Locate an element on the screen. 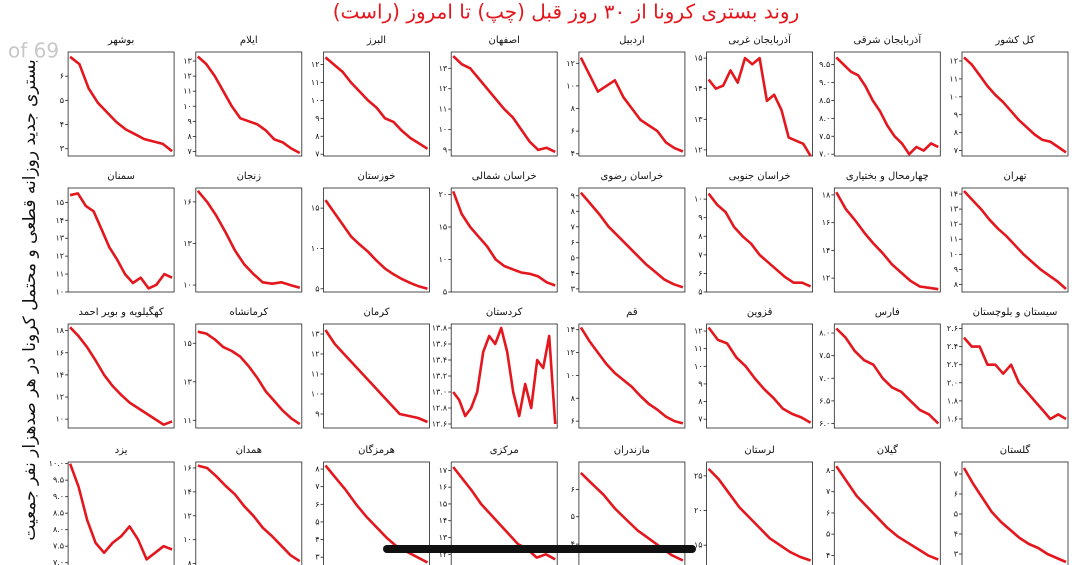 This screenshot has width=1080, height=565. y-tick-label: ۹.۵ is located at coordinates (824, 64).